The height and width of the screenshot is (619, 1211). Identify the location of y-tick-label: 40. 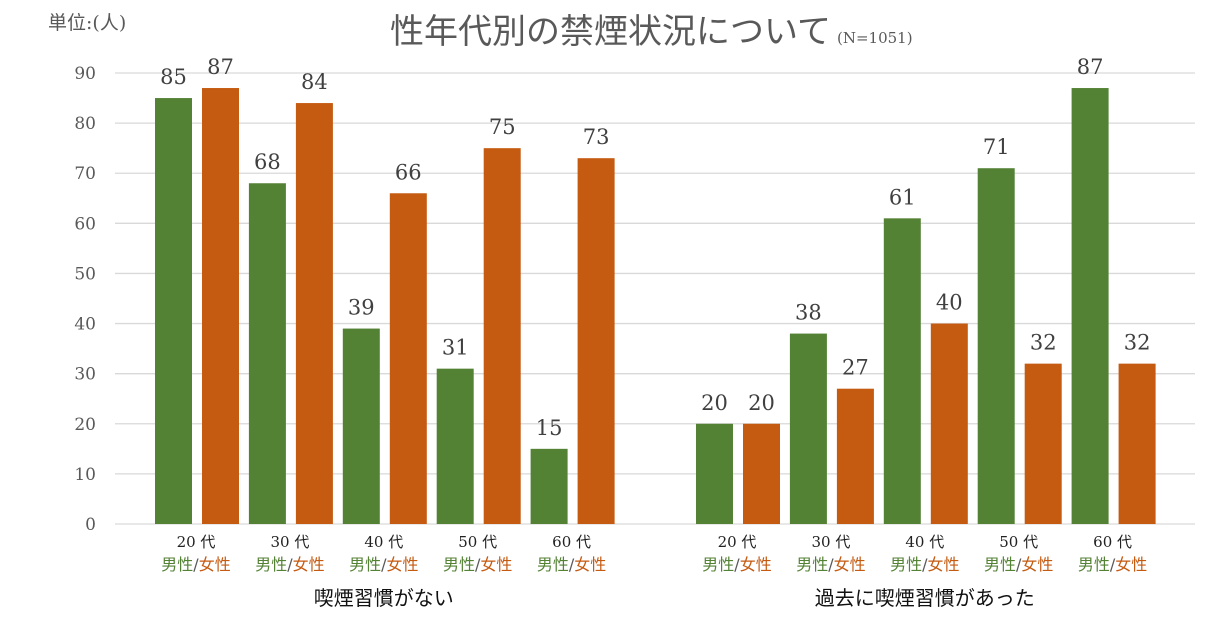
(85, 325).